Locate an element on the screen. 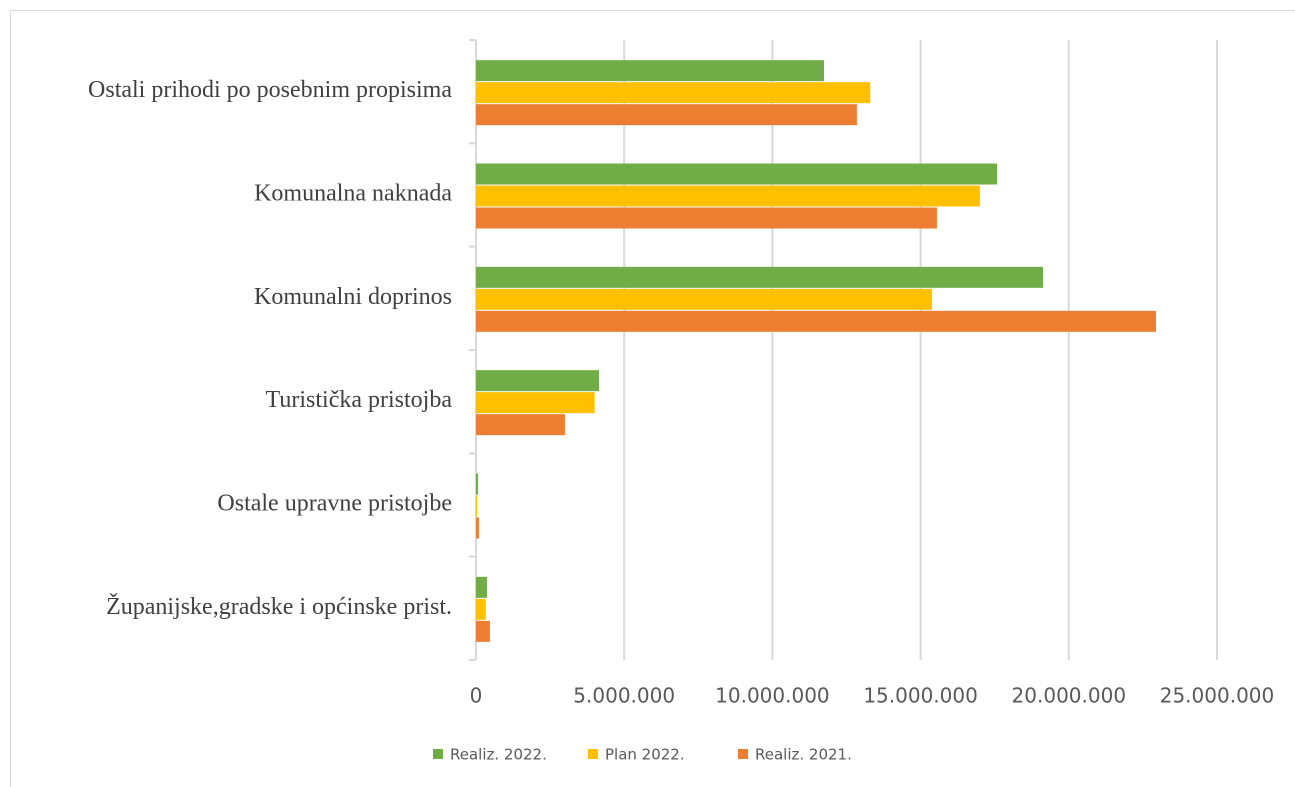  x-tick-label: 15.000.000 is located at coordinates (920, 696).